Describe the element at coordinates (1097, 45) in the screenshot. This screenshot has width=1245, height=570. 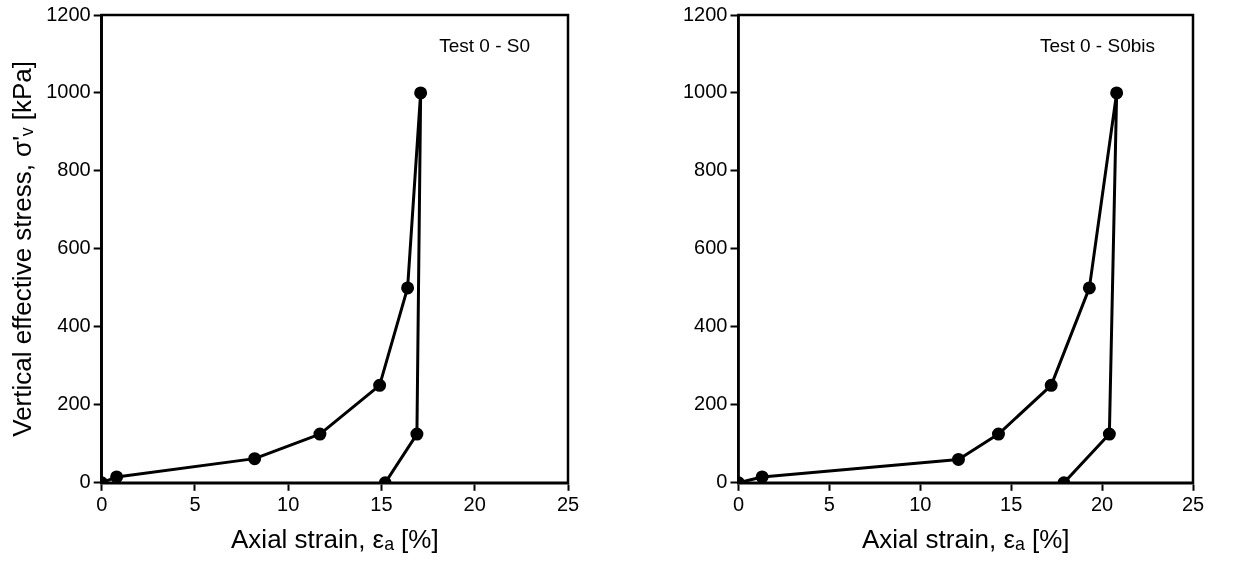
I see `annotation: Test 0 - S0bis` at that location.